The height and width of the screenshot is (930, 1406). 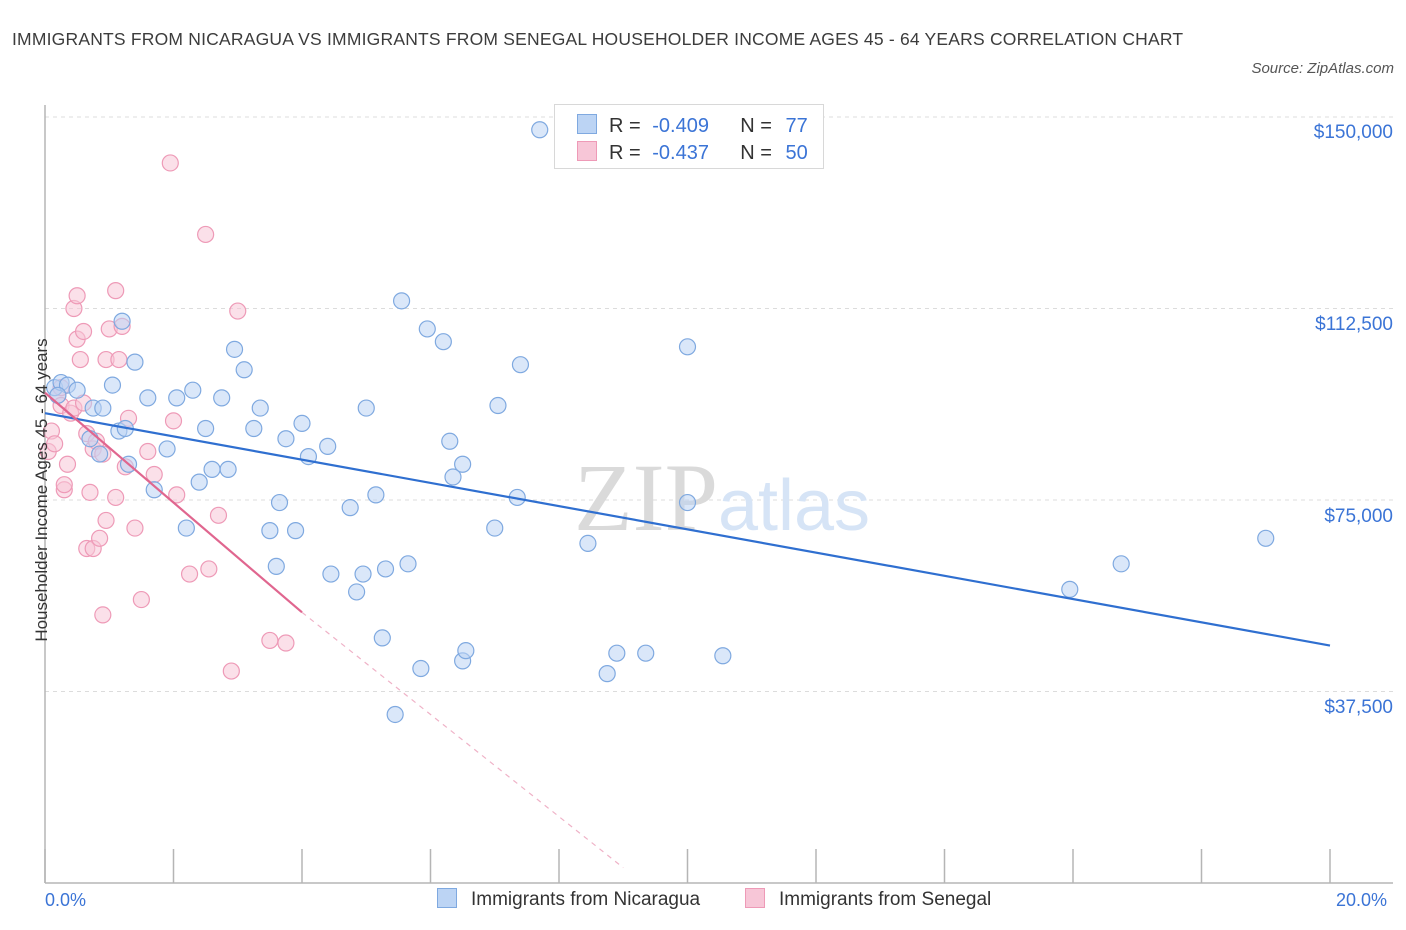 I want to click on r-value-senegal: -0.437, so click(x=680, y=153).